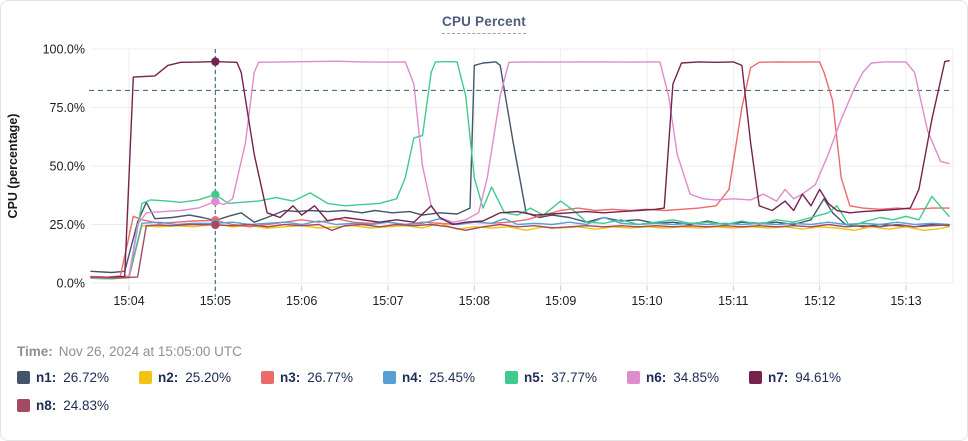 The height and width of the screenshot is (441, 968). I want to click on legend-row: n8: 24.83%, so click(487, 405).